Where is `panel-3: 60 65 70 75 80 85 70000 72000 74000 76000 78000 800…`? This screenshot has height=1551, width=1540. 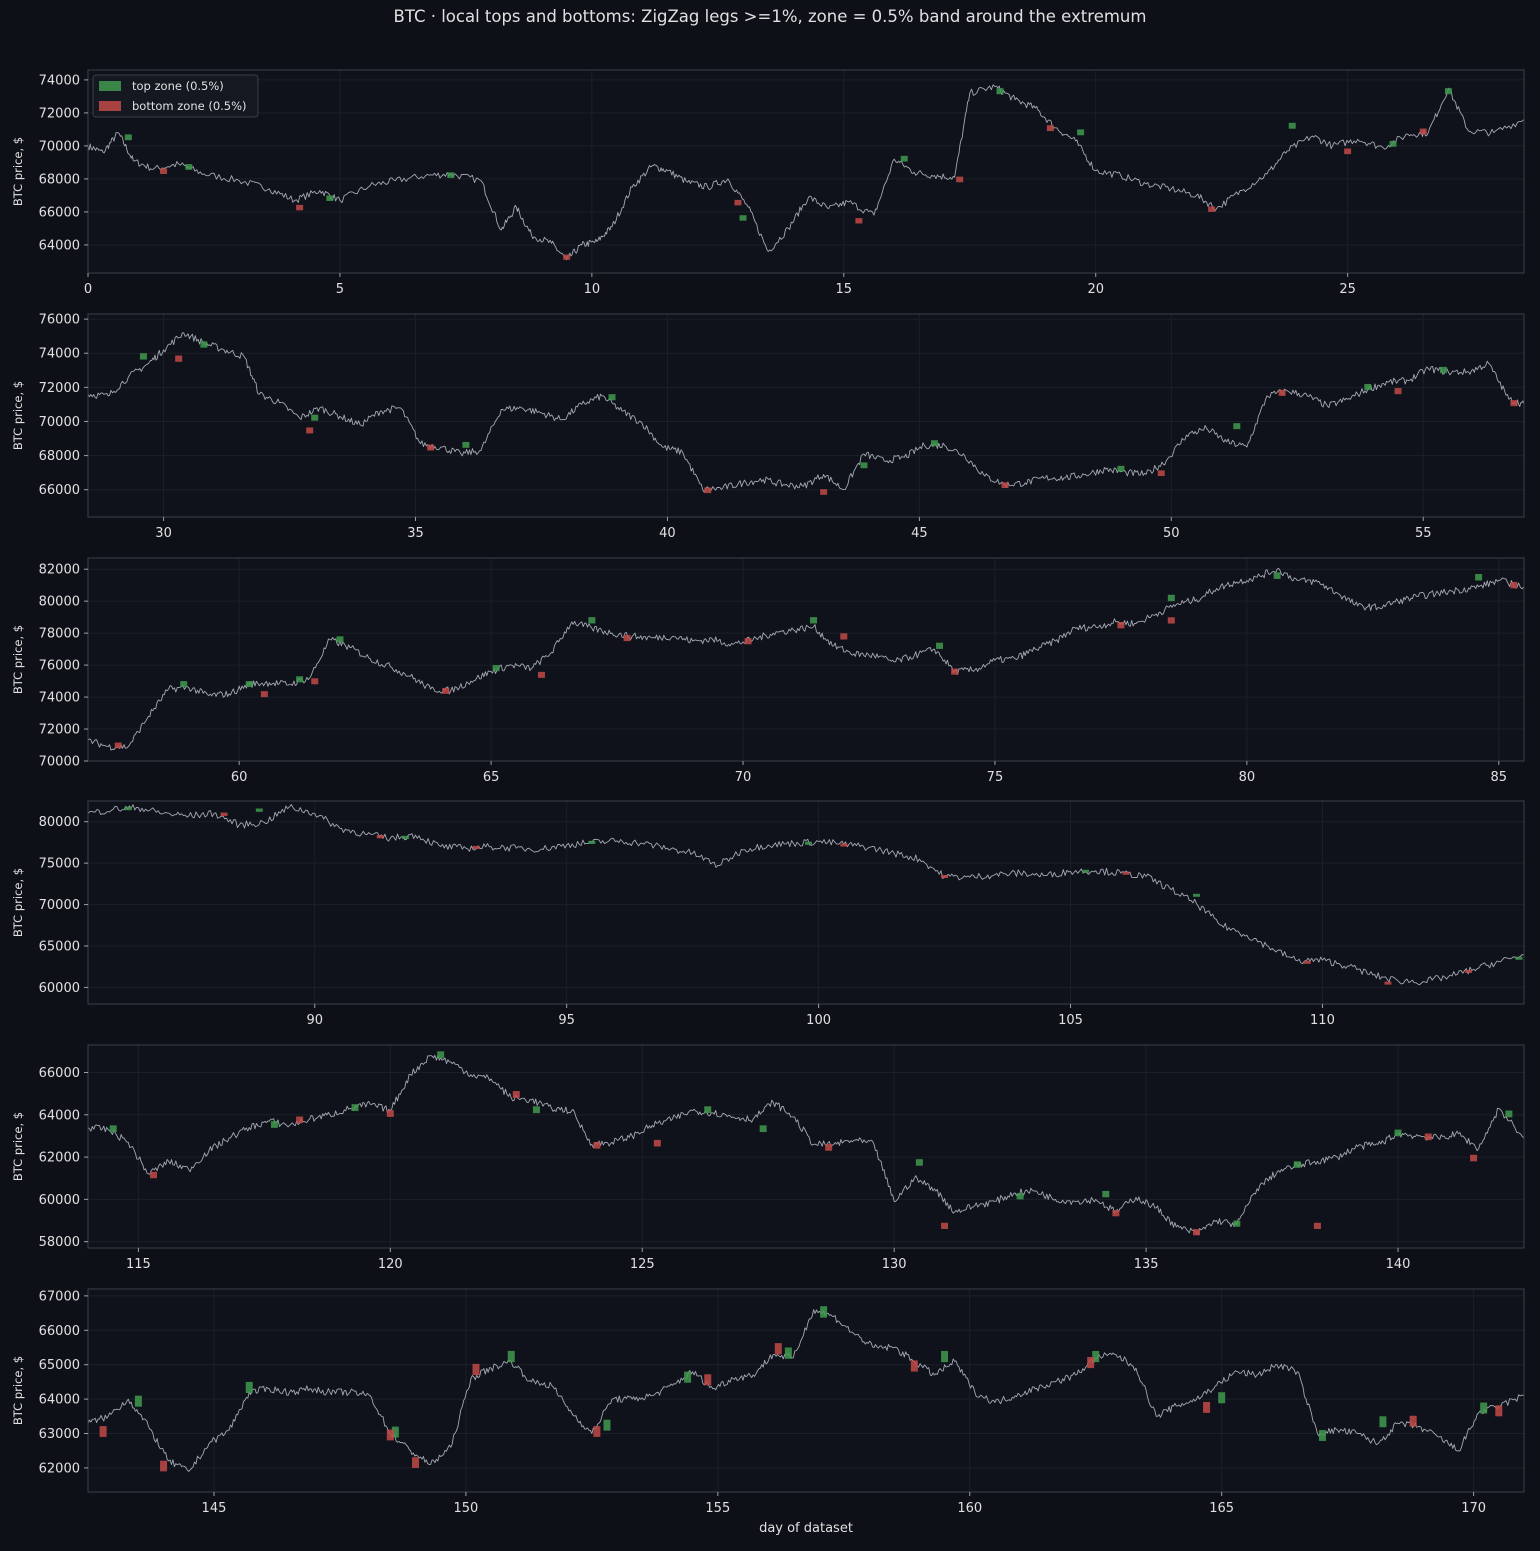 panel-3: 60 65 70 75 80 85 70000 72000 74000 76000 78000 800… is located at coordinates (768, 671).